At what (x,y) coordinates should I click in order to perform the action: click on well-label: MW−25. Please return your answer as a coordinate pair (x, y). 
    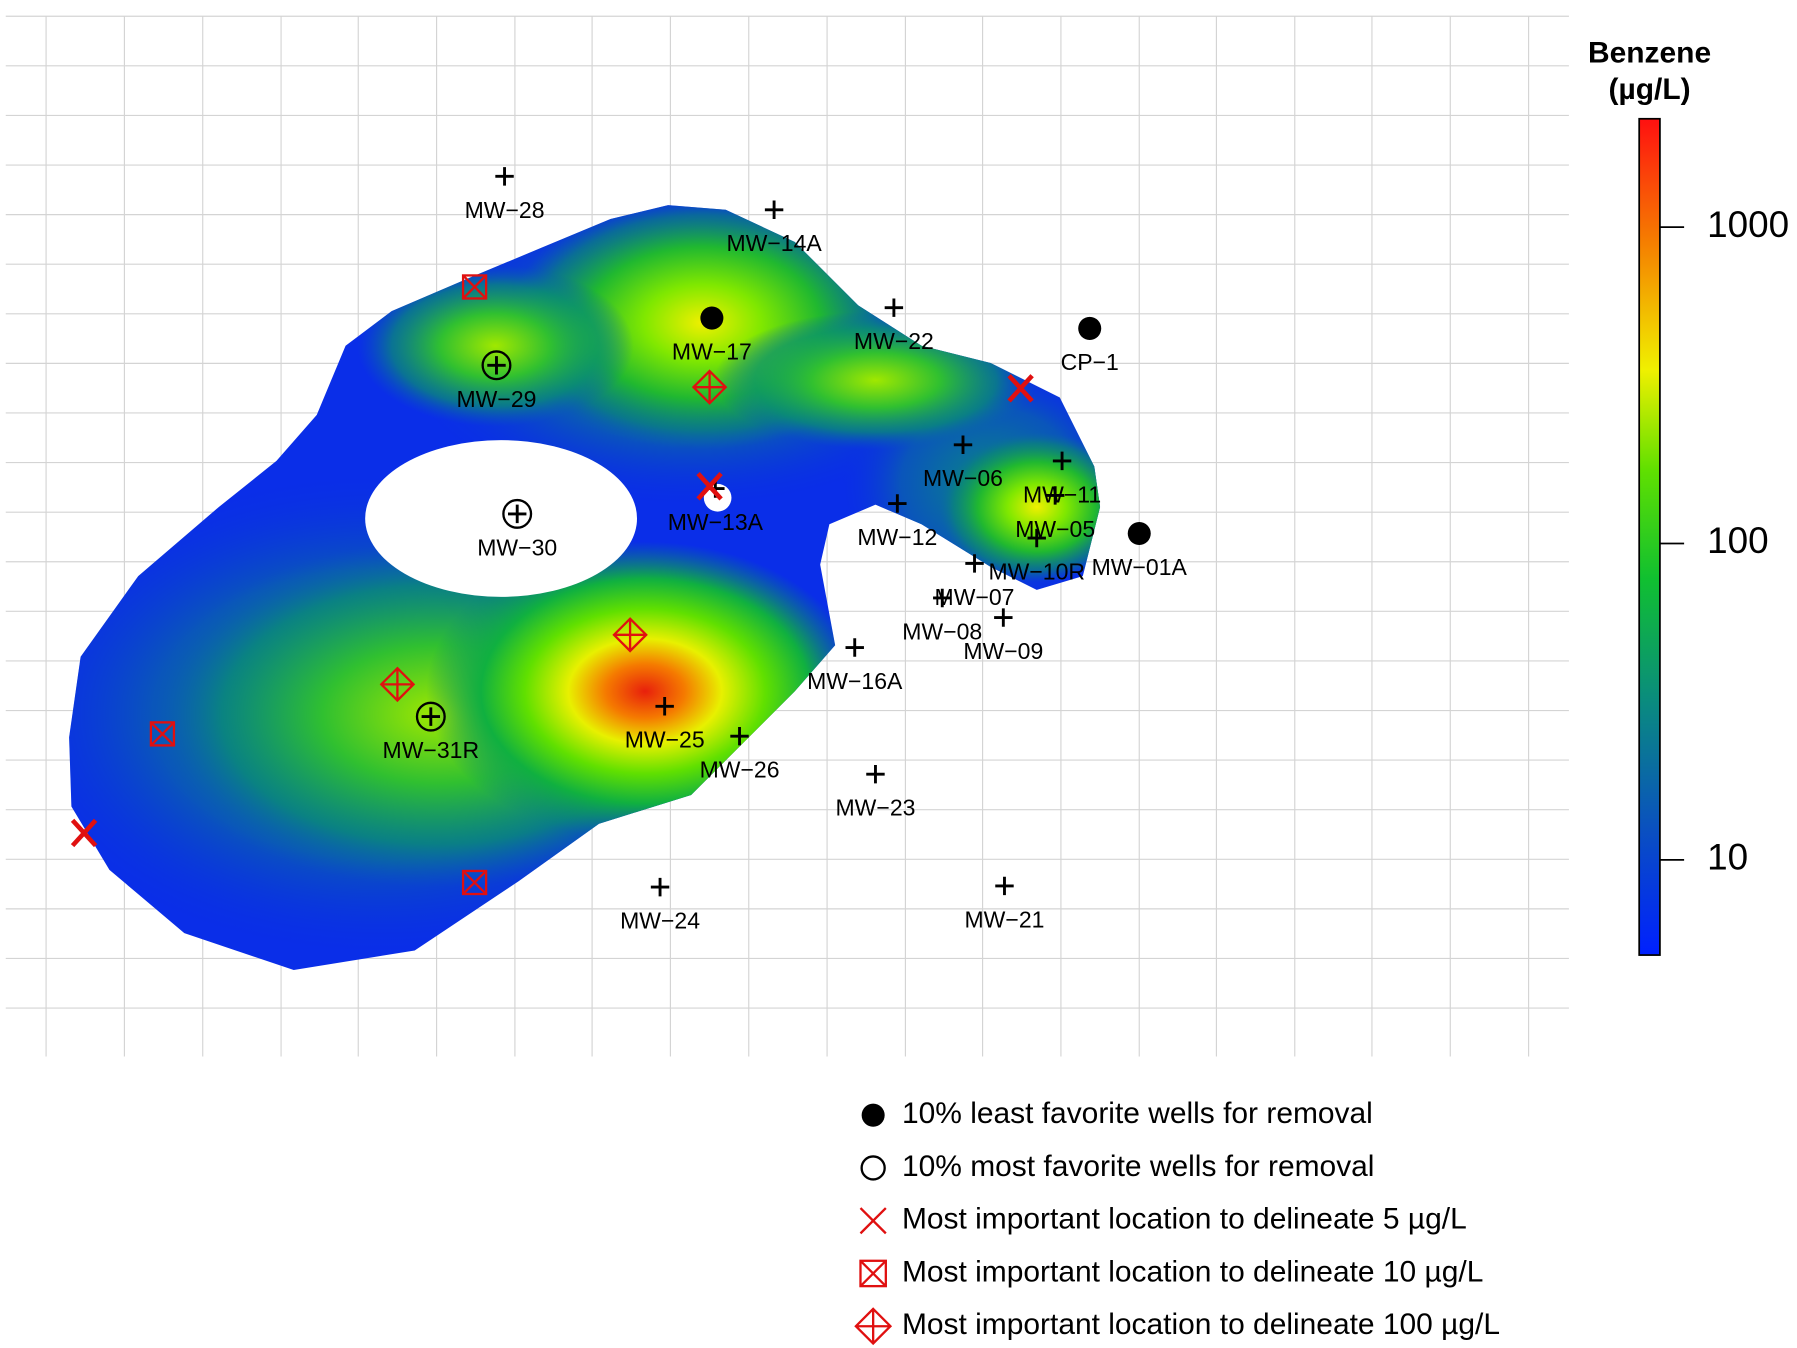
    Looking at the image, I should click on (665, 740).